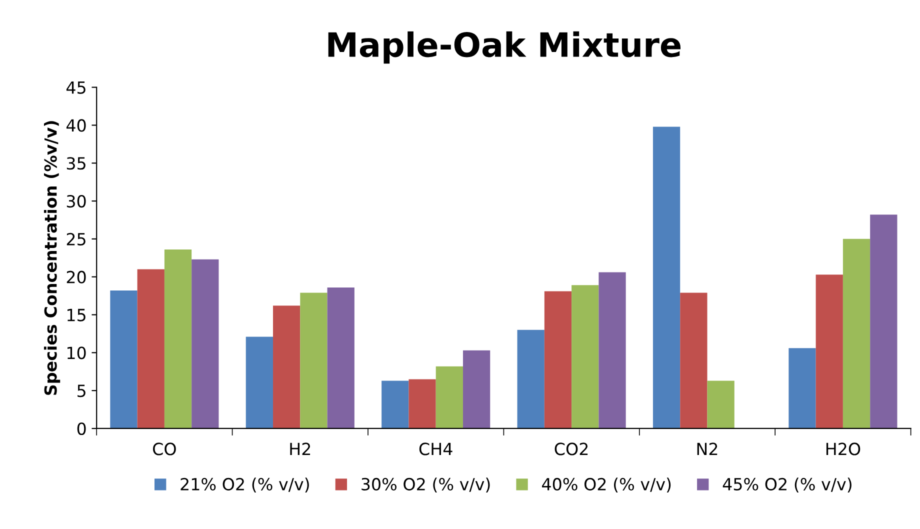 The image size is (920, 529). Describe the element at coordinates (504, 47) in the screenshot. I see `chart-title: Maple-Oak Mixture` at that location.